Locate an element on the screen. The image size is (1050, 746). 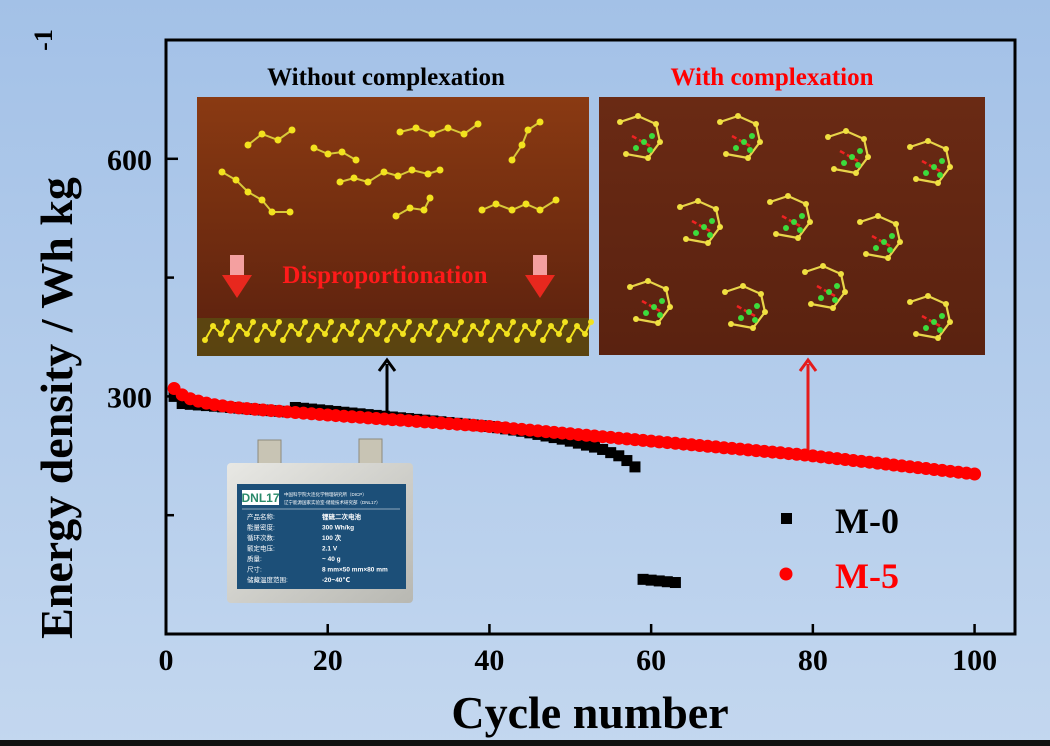
inset-with-complexation is located at coordinates (792, 226).